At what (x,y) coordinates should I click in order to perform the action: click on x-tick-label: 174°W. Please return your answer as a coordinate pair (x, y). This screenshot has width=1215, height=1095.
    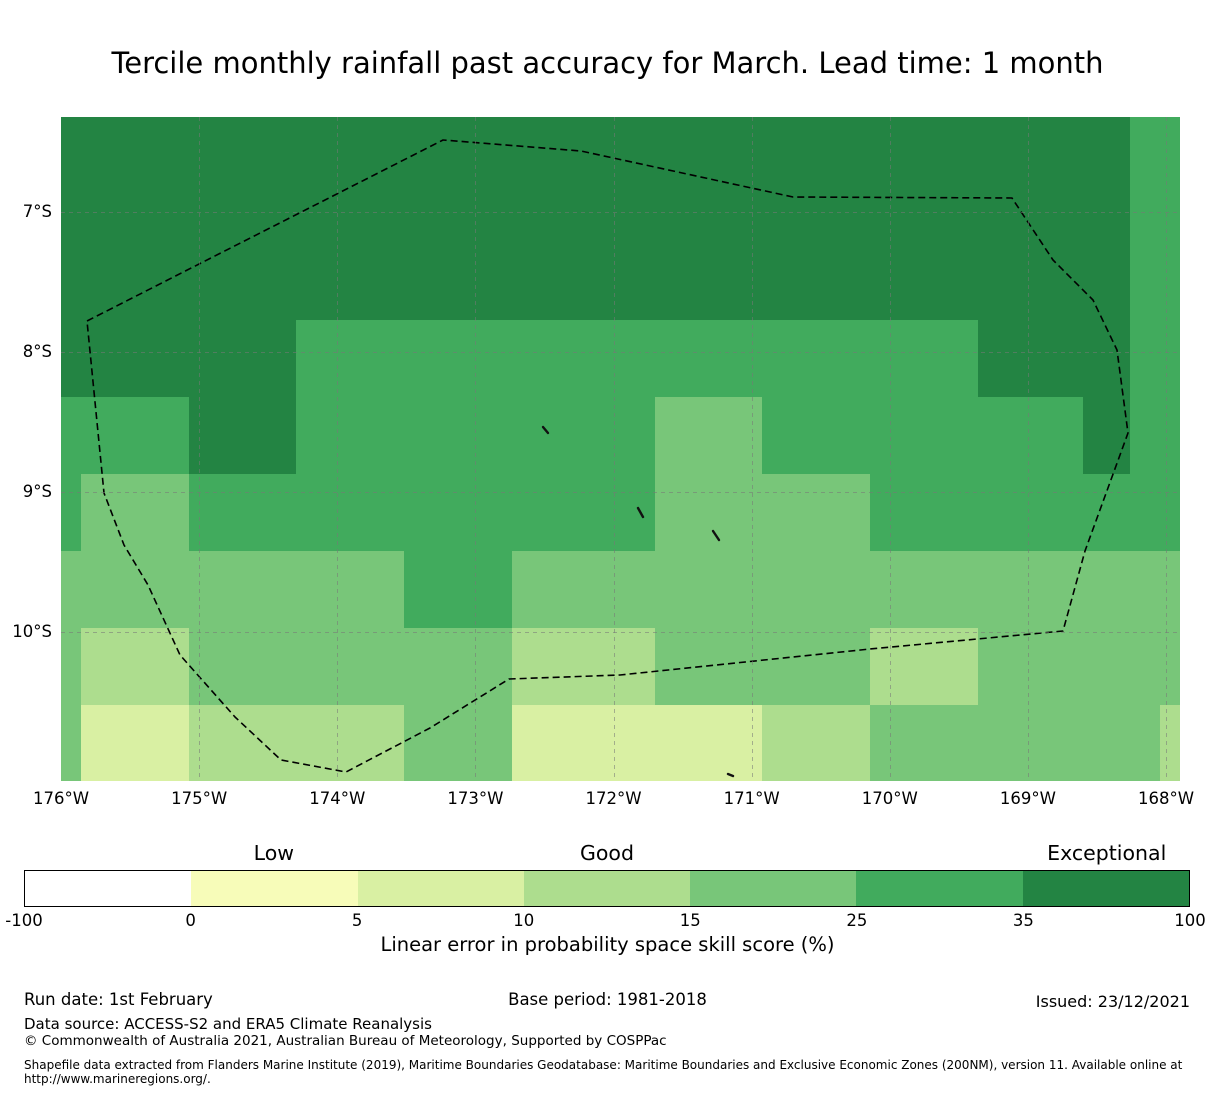
    Looking at the image, I should click on (337, 798).